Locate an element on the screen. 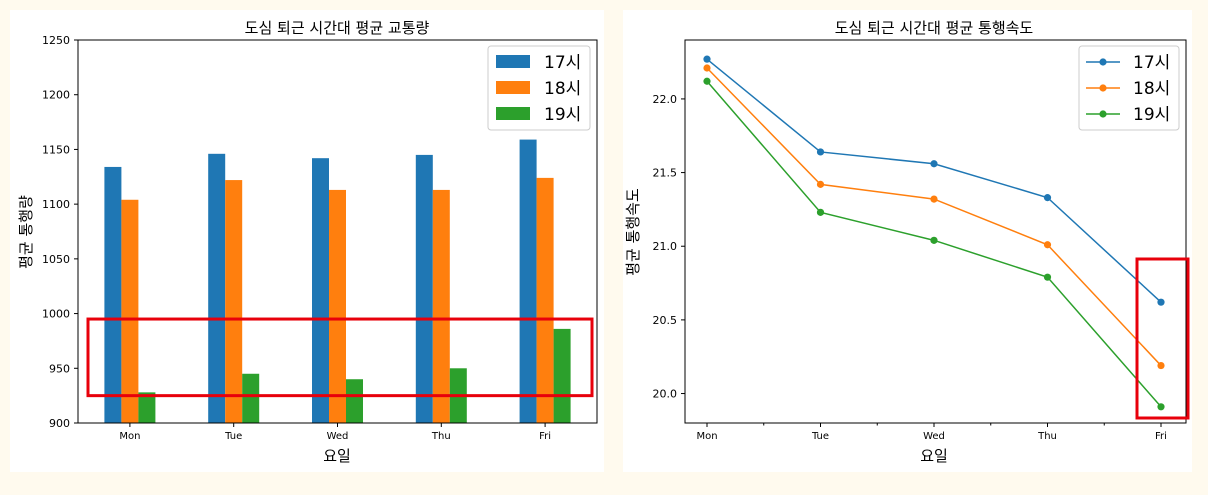 This screenshot has height=495, width=1208. bar-18시-Wed is located at coordinates (337, 306).